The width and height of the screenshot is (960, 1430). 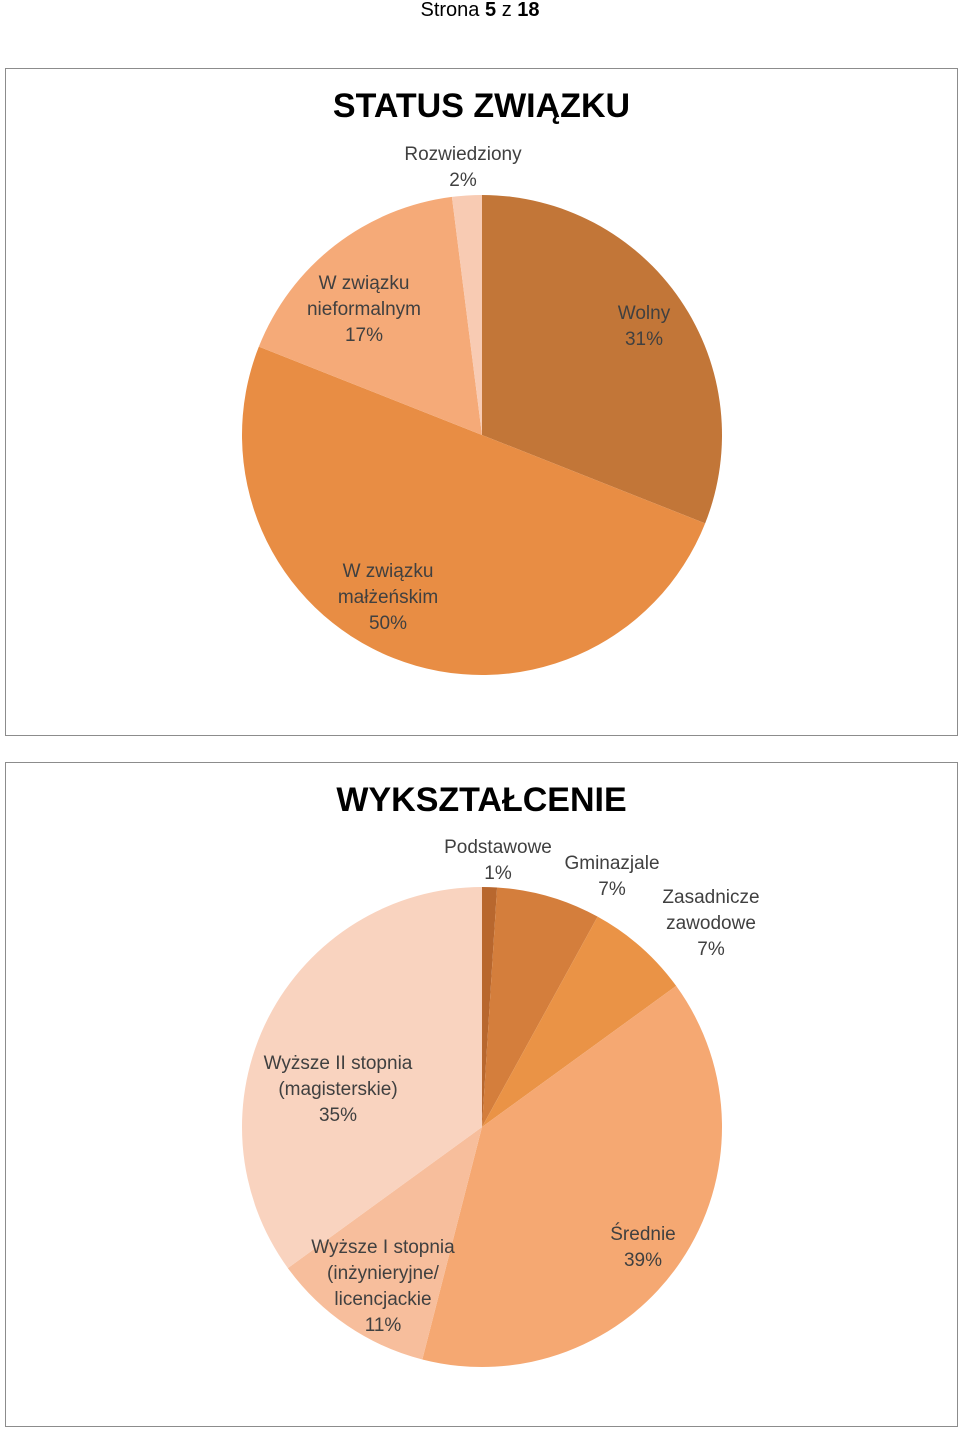 I want to click on slice-label-zasadnicze-zawodowe: Zasadnicze zawodowe 7%, so click(x=710, y=923).